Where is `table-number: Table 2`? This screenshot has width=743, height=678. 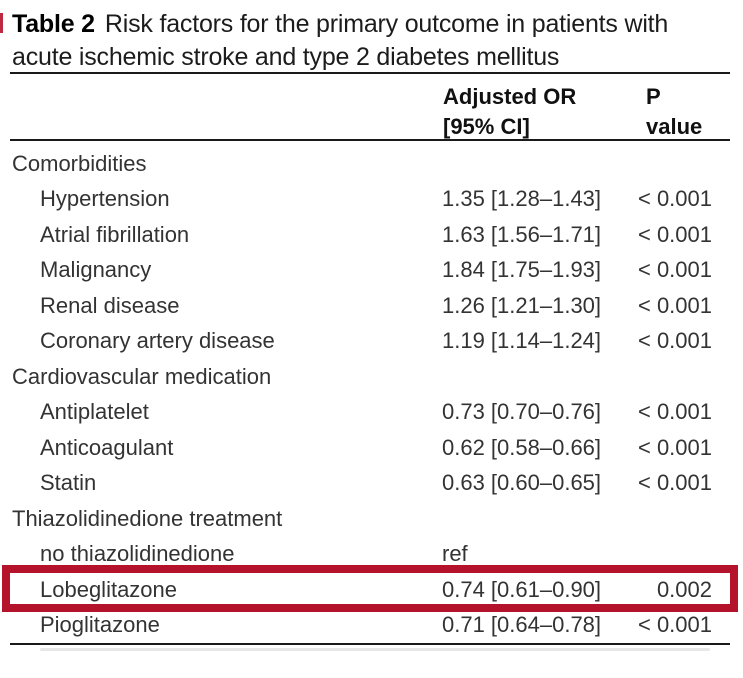 table-number: Table 2 is located at coordinates (53, 24).